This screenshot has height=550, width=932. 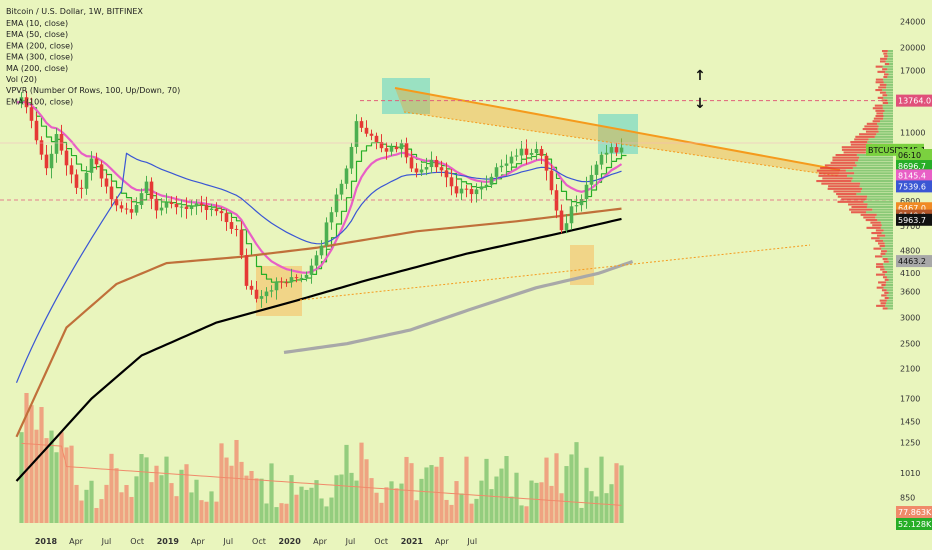 What do you see at coordinates (39, 101) in the screenshot?
I see `legend-indicator: EMA (100, close)` at bounding box center [39, 101].